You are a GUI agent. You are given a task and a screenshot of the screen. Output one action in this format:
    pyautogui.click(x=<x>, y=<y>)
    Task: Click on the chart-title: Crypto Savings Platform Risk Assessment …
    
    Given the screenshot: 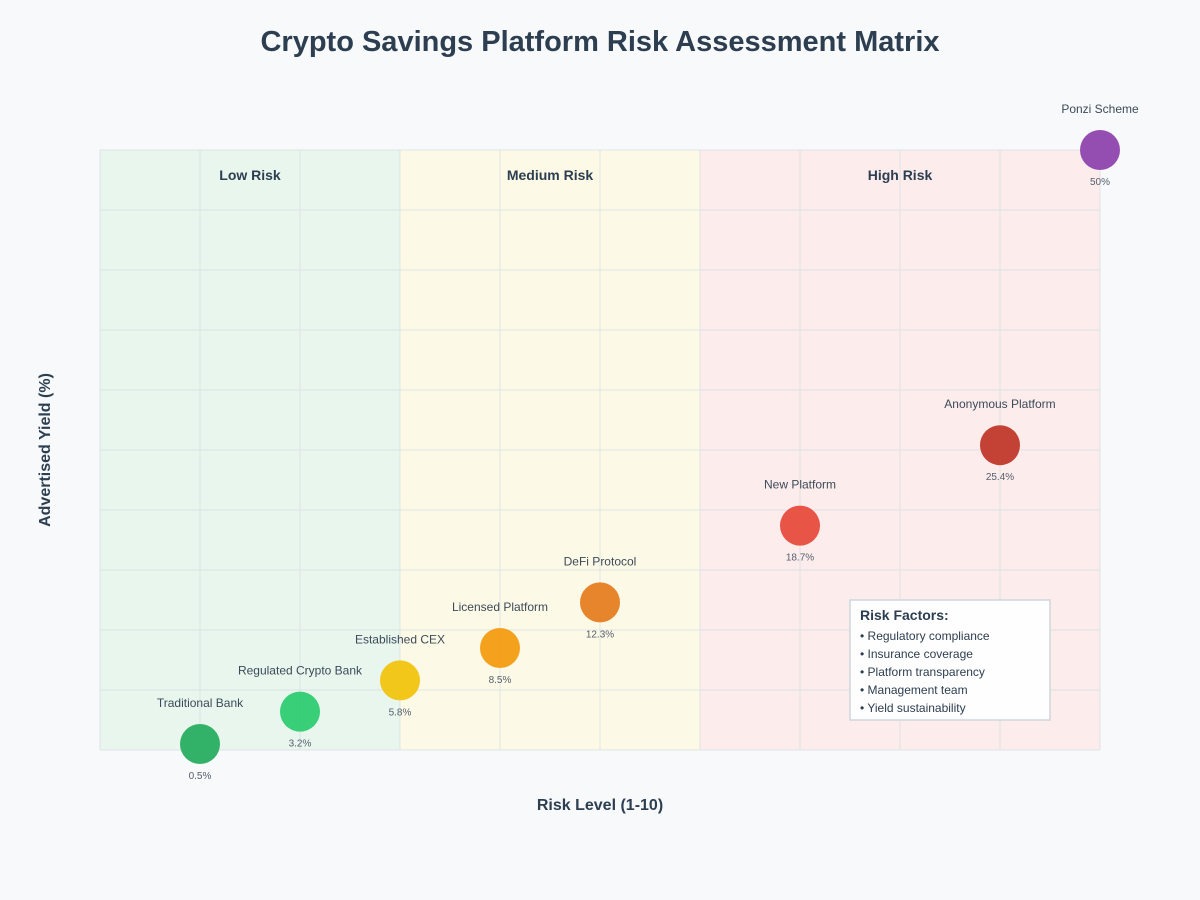 What is the action you would take?
    pyautogui.click(x=599, y=42)
    